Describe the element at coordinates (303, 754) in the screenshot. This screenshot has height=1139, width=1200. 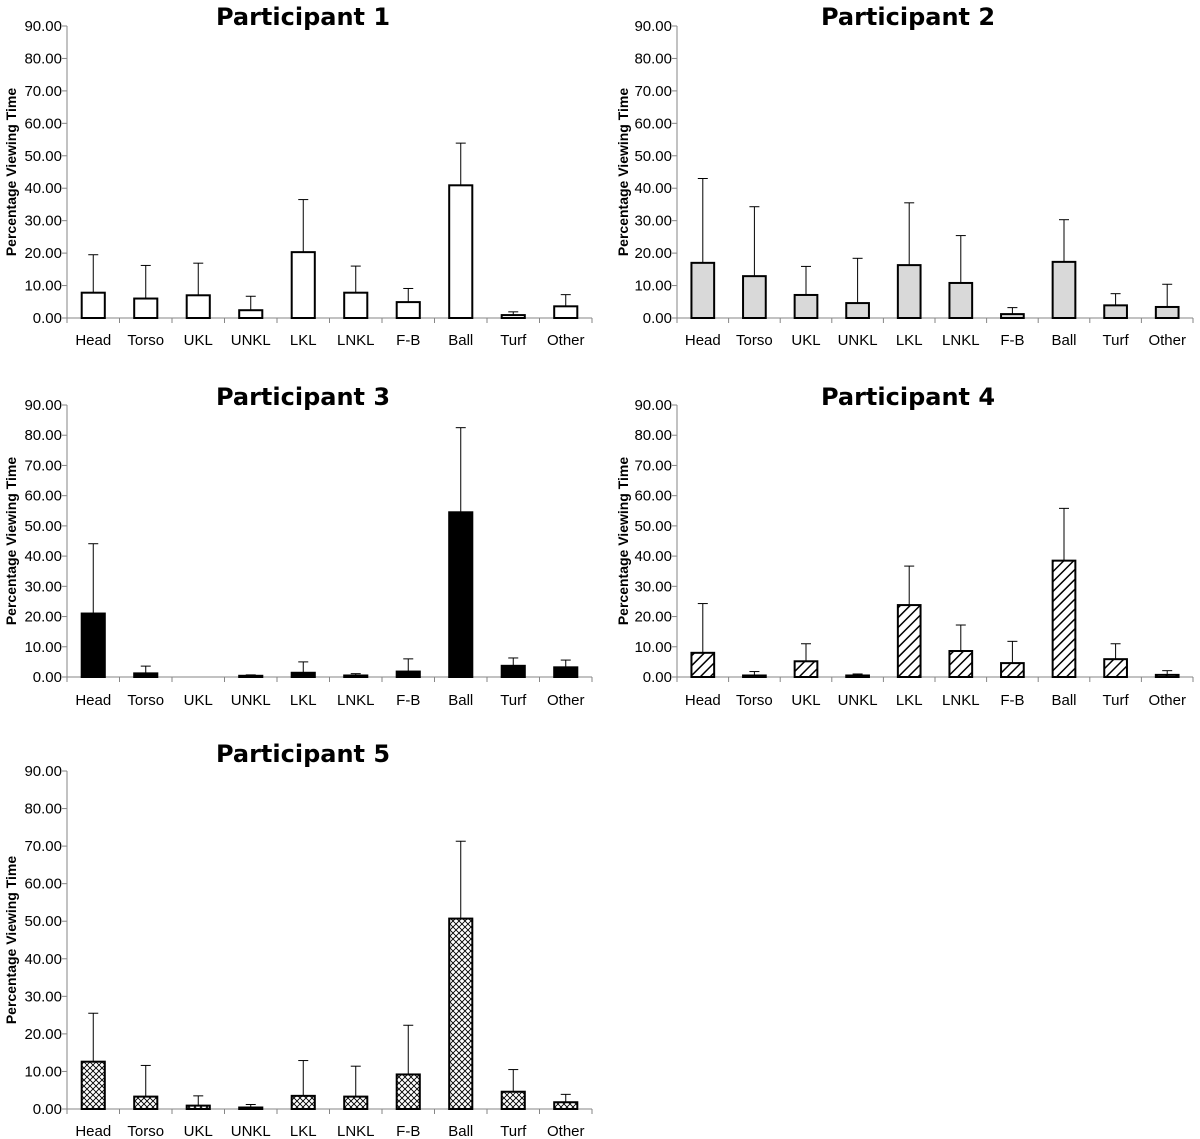
I see `chart-title: Participant 5` at that location.